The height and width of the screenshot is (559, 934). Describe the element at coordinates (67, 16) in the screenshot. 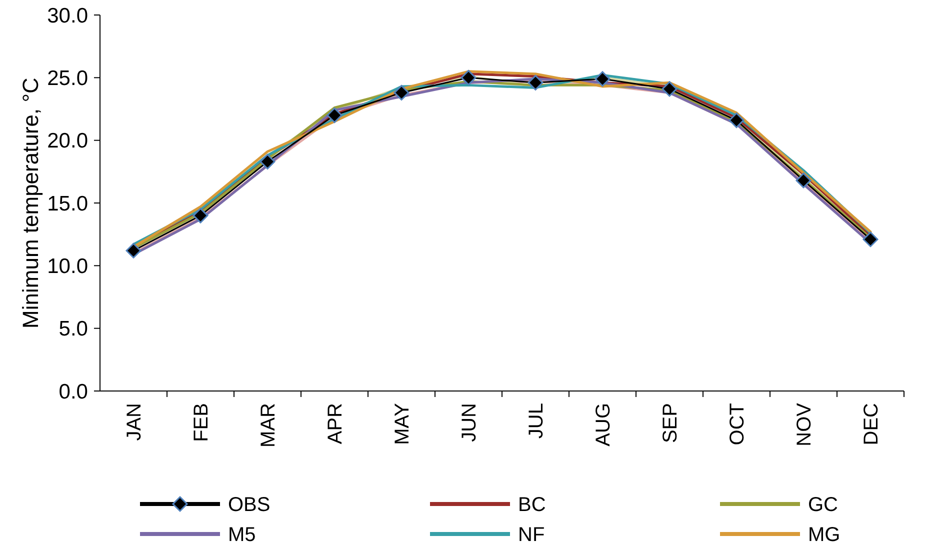

I see `y-tick-label: 30.0` at that location.